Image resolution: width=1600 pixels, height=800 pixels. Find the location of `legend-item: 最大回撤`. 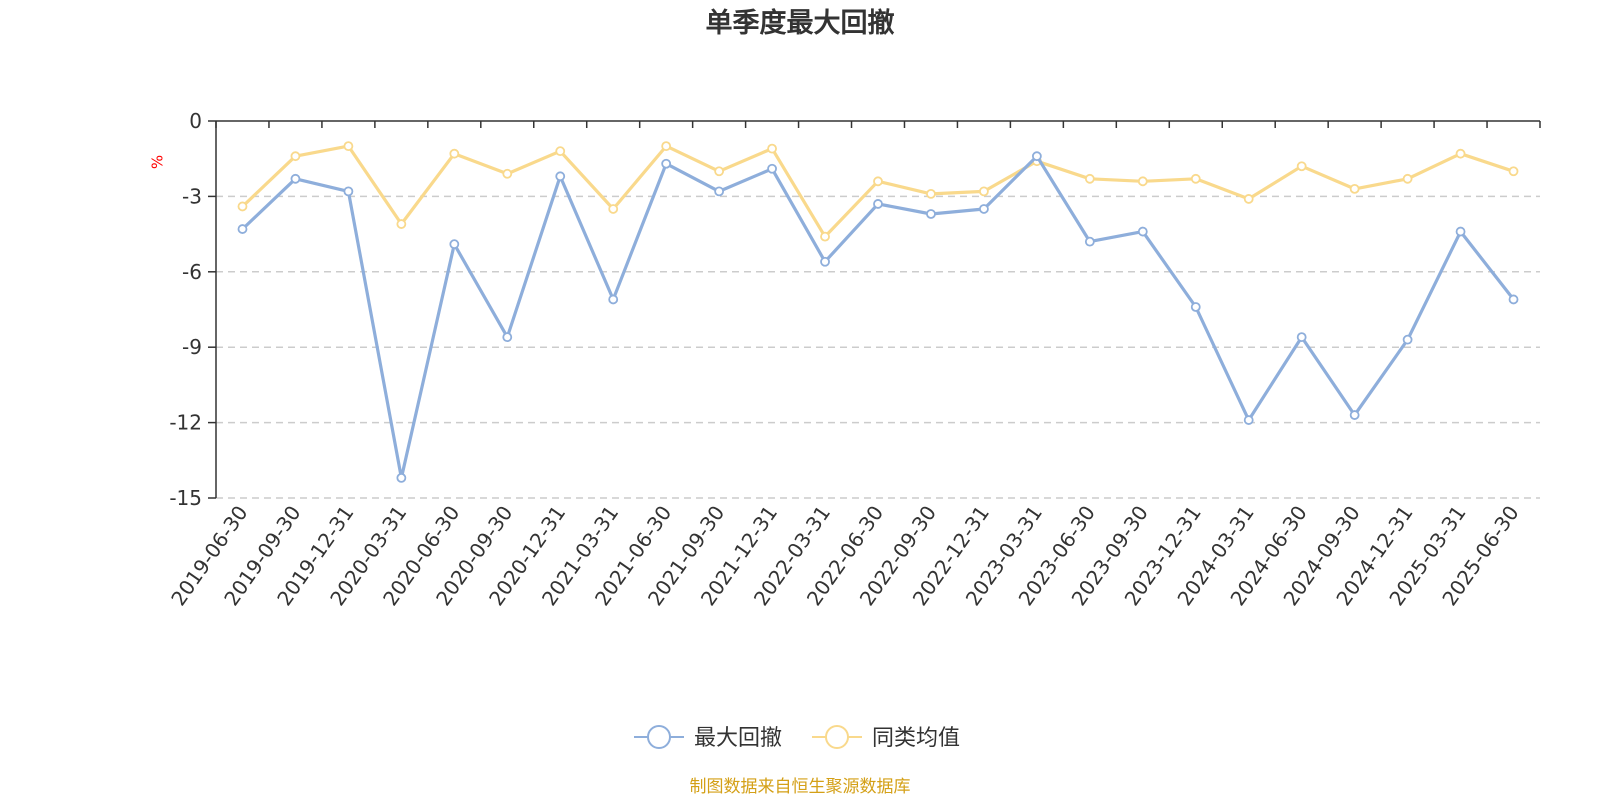

legend-item: 最大回撤 is located at coordinates (708, 738).